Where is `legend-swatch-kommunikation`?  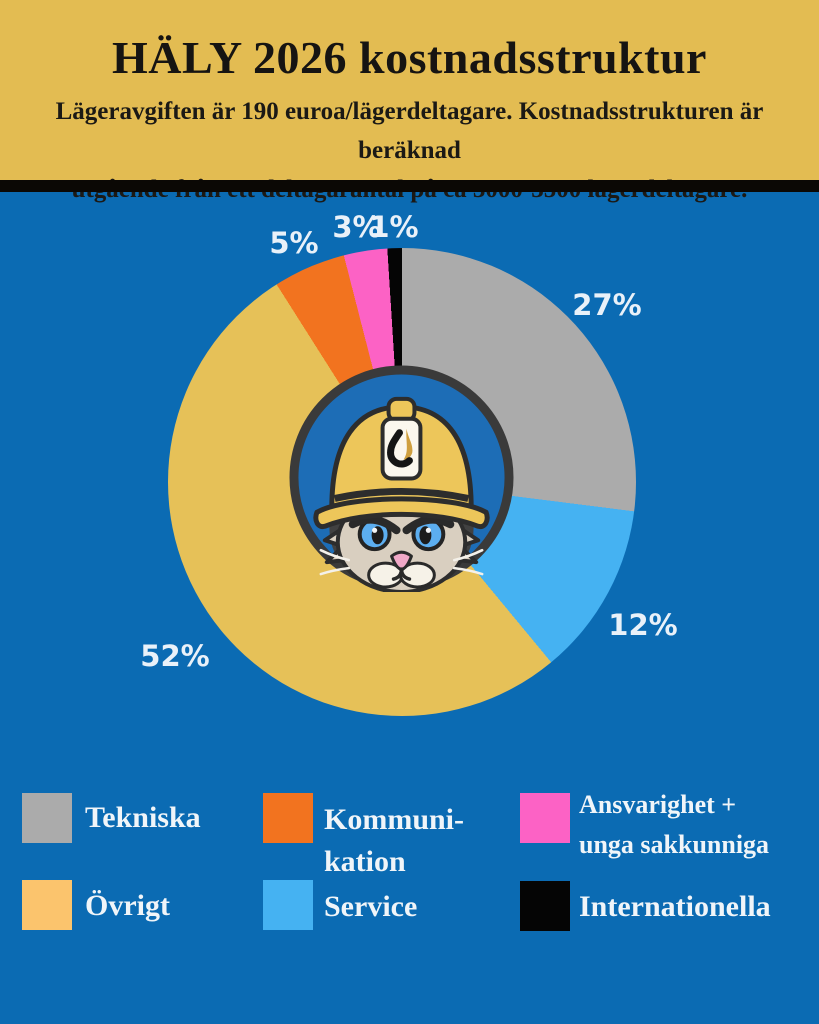
legend-swatch-kommunikation is located at coordinates (288, 818).